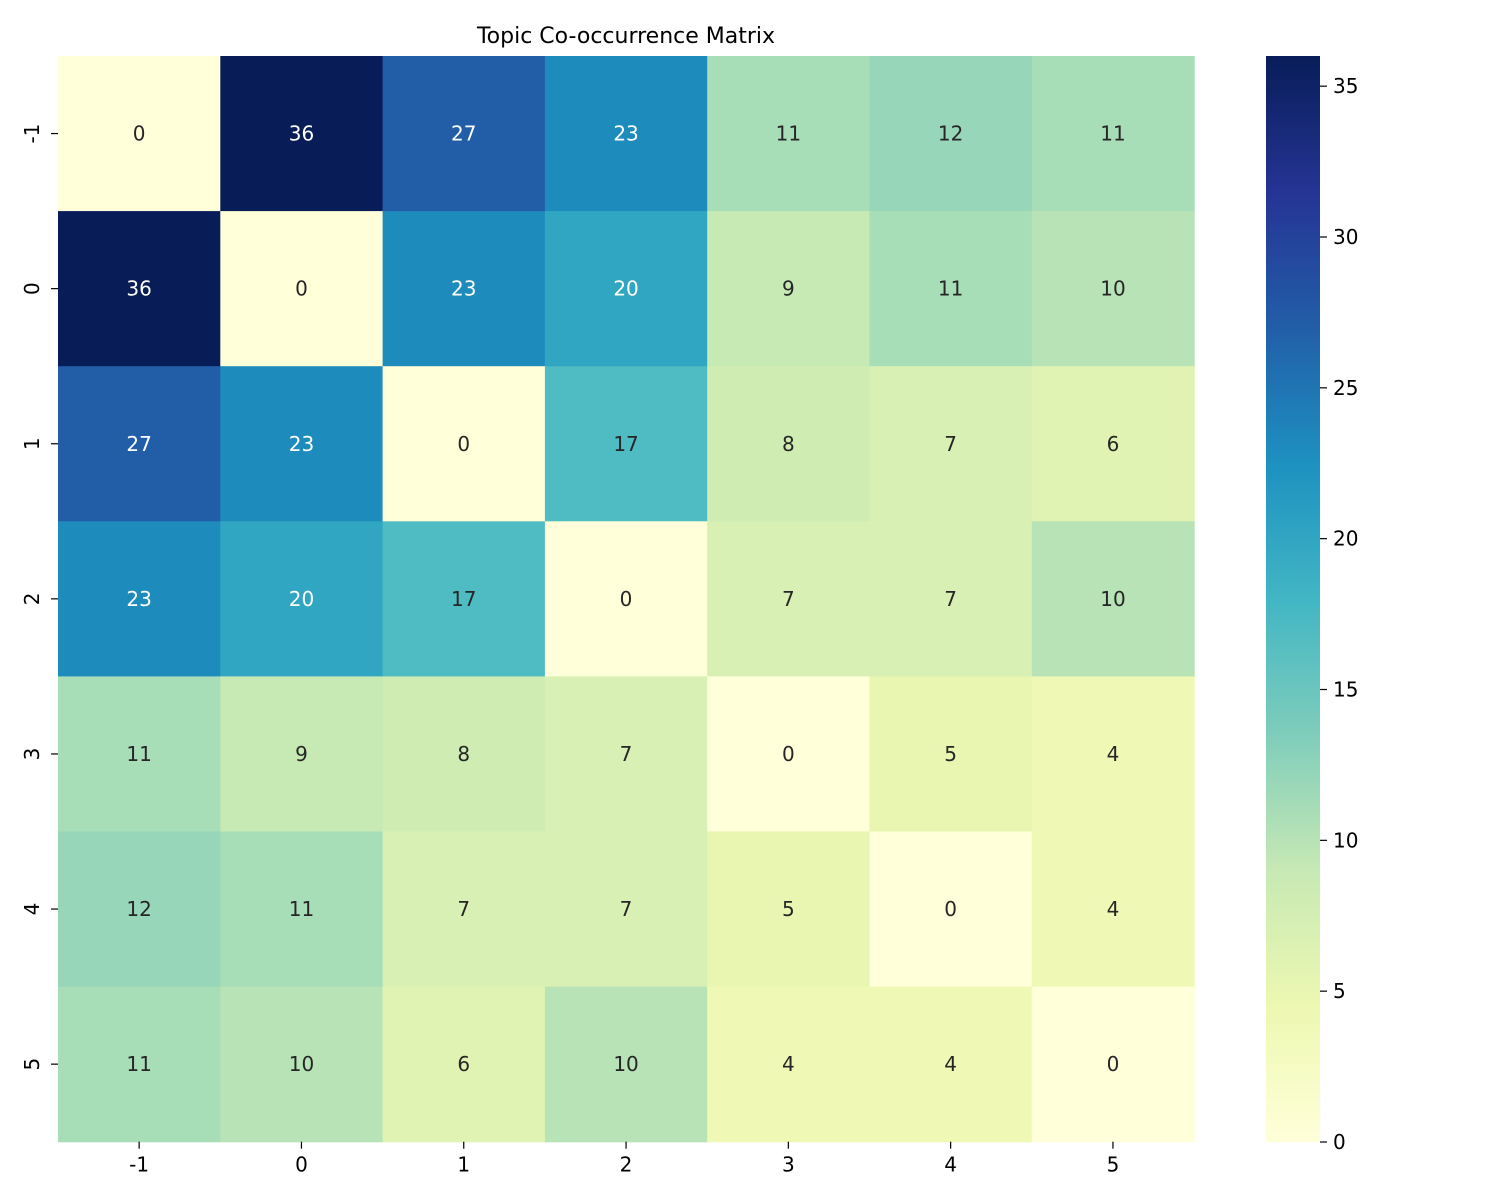 This screenshot has width=1500, height=1200. I want to click on x-axis: -1 0 1 2 3 4 5, so click(624, 1159).